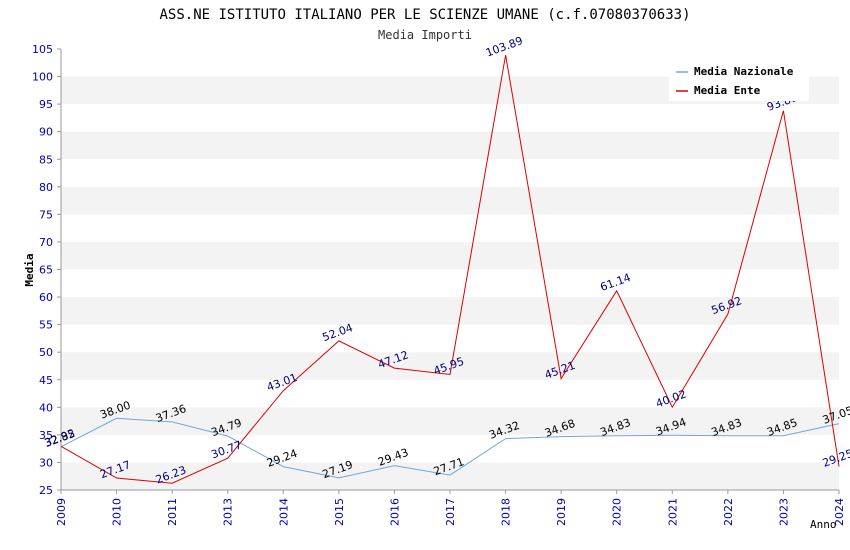  Describe the element at coordinates (283, 512) in the screenshot. I see `x-tick-label: 2014` at that location.